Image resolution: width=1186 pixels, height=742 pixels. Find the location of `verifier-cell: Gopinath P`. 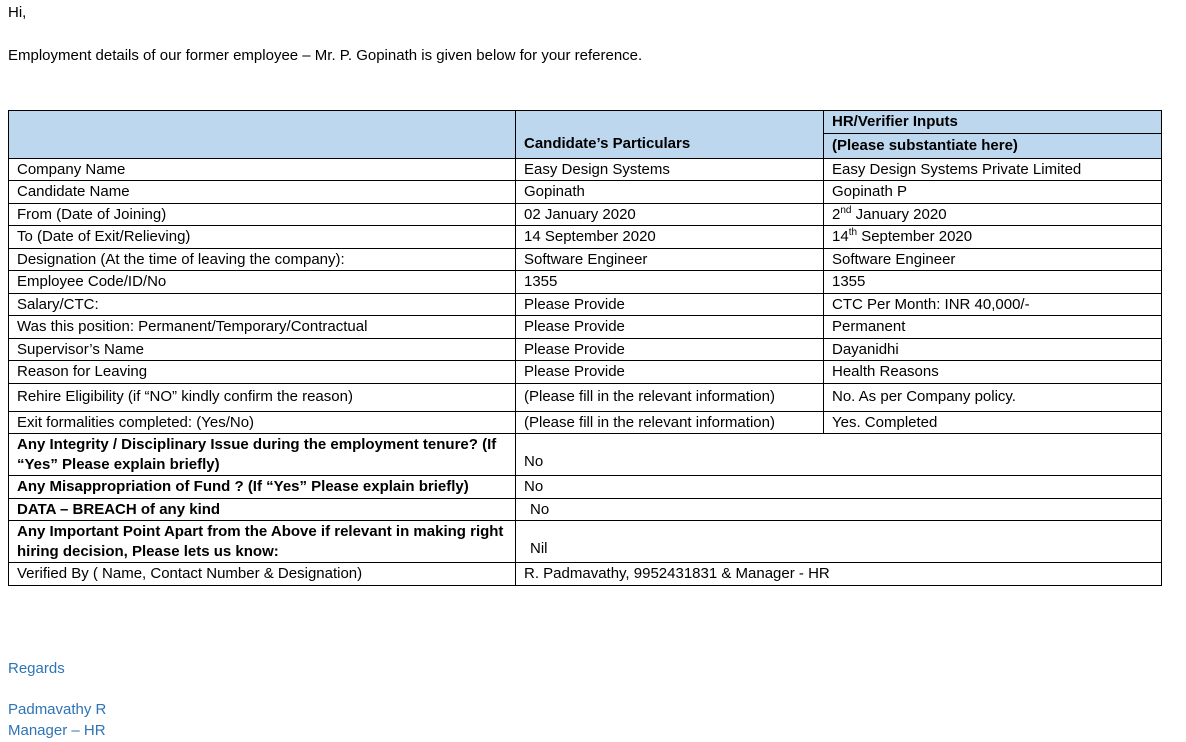

verifier-cell: Gopinath P is located at coordinates (992, 192).